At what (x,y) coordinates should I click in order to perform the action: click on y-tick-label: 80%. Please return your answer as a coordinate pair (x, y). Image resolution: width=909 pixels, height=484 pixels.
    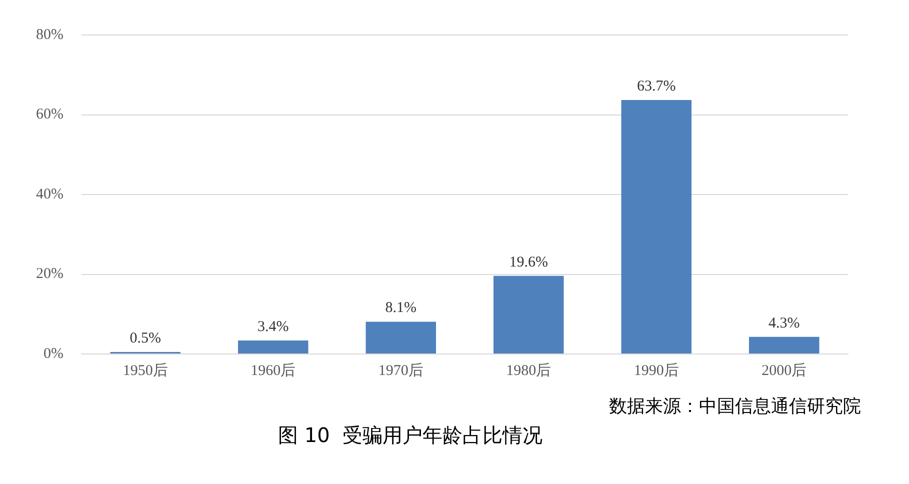
    Looking at the image, I should click on (50, 34).